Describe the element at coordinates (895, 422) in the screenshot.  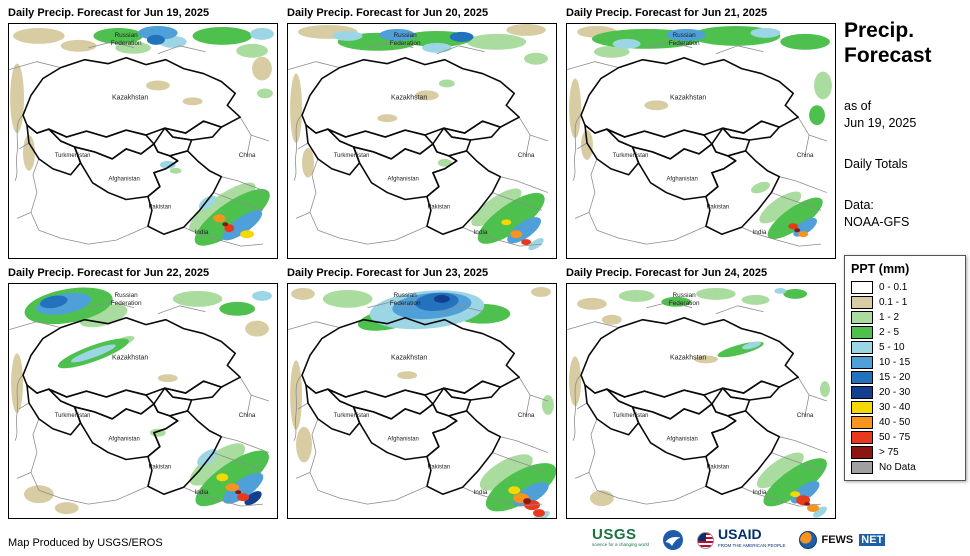
I see `legend-label: 40 - 50` at that location.